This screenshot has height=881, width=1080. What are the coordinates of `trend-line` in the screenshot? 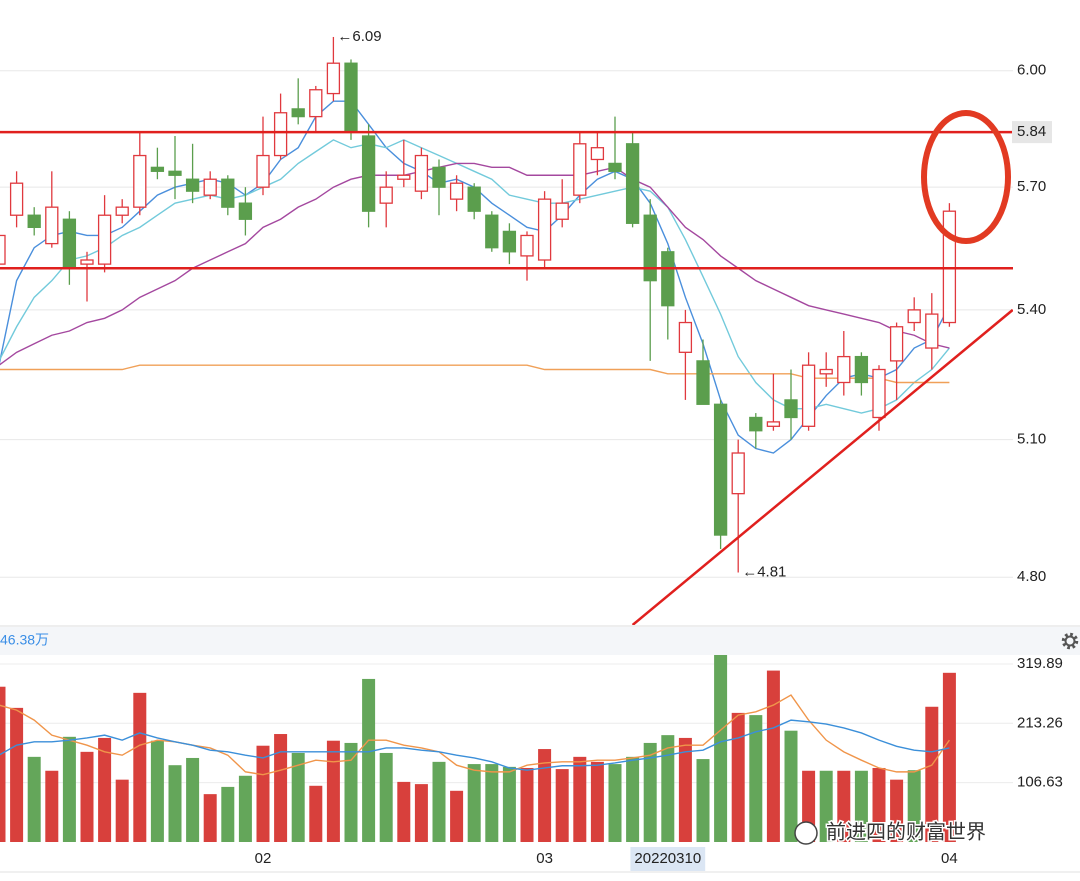 It's located at (822, 466).